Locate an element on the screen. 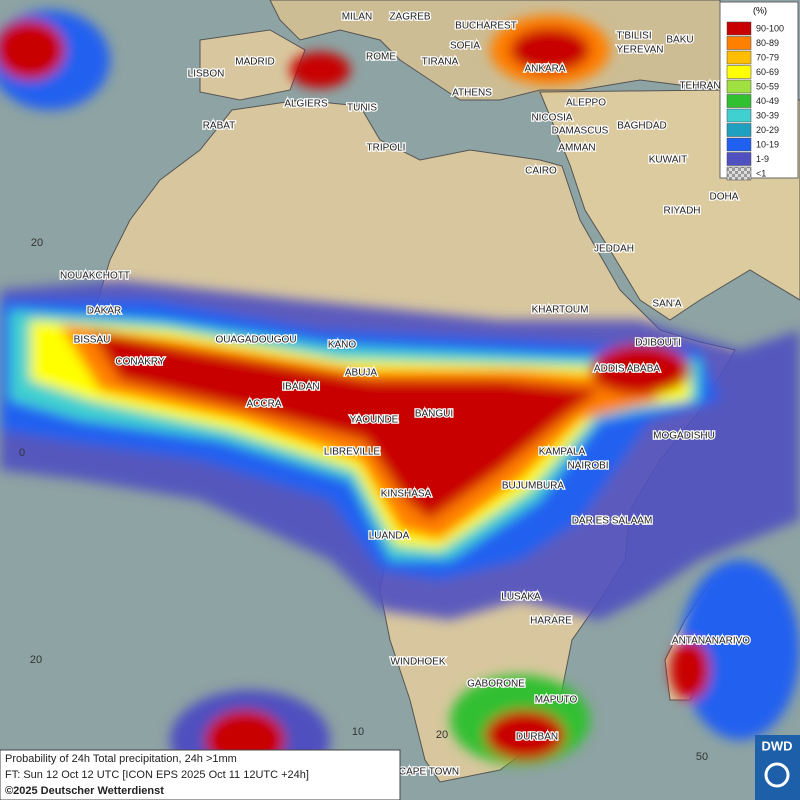  legend-label: <1 is located at coordinates (761, 173).